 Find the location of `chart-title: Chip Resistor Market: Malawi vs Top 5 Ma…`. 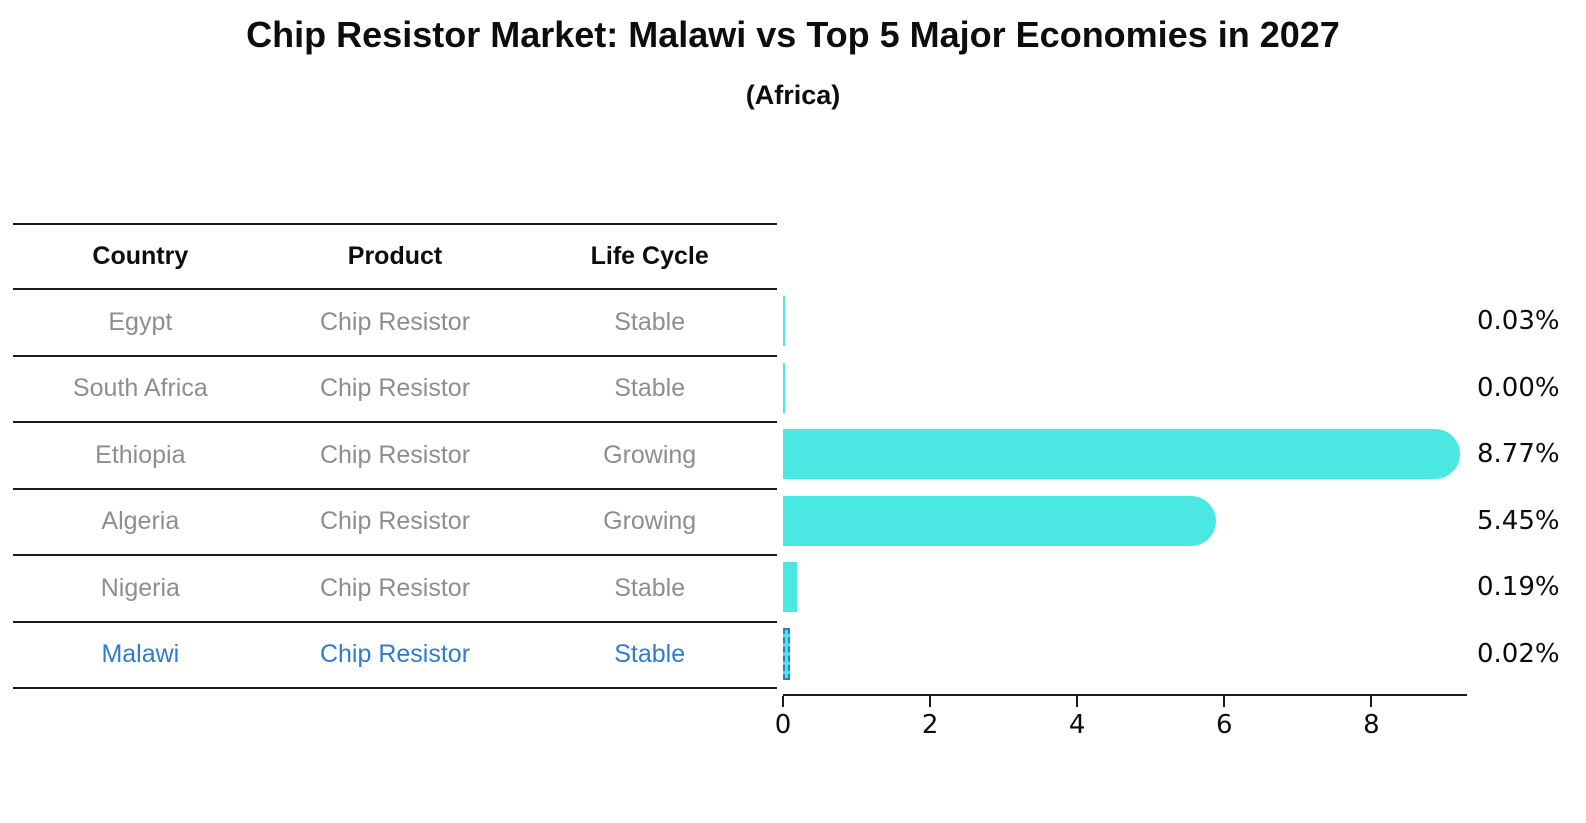

chart-title: Chip Resistor Market: Malawi vs Top 5 Ma… is located at coordinates (793, 34).